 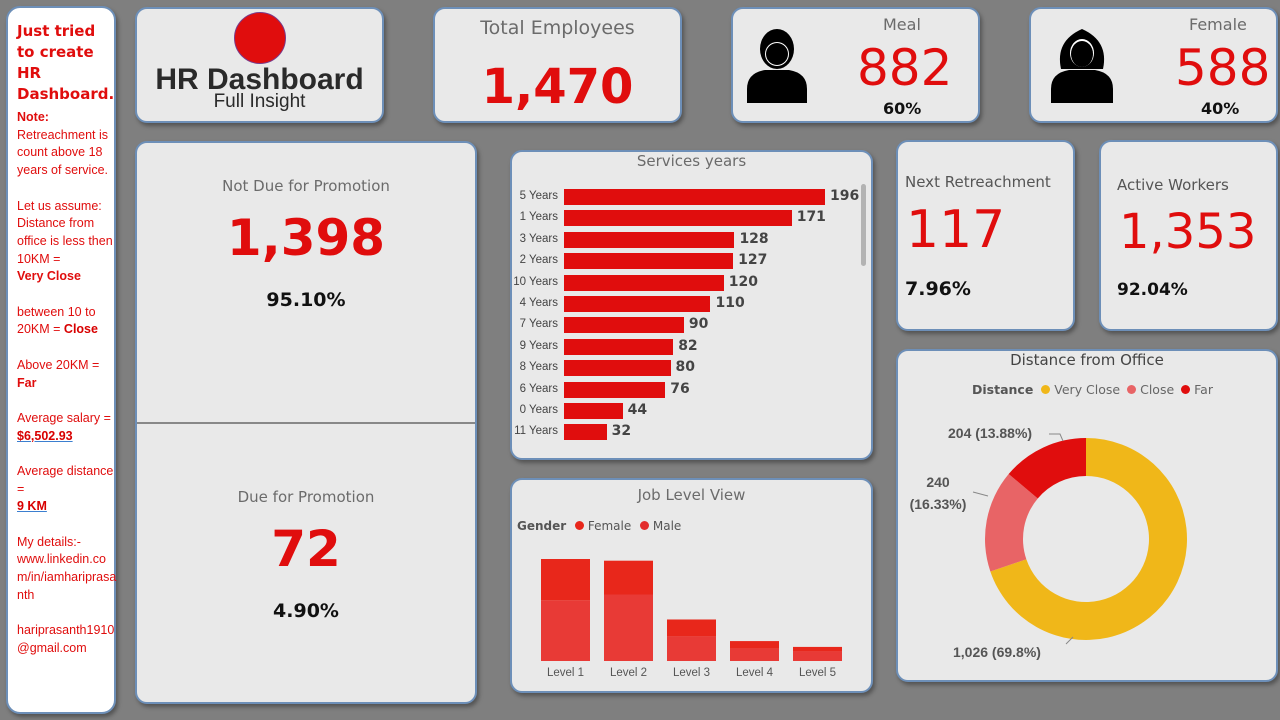 I want to click on bar-value-label: 90, so click(x=698, y=324).